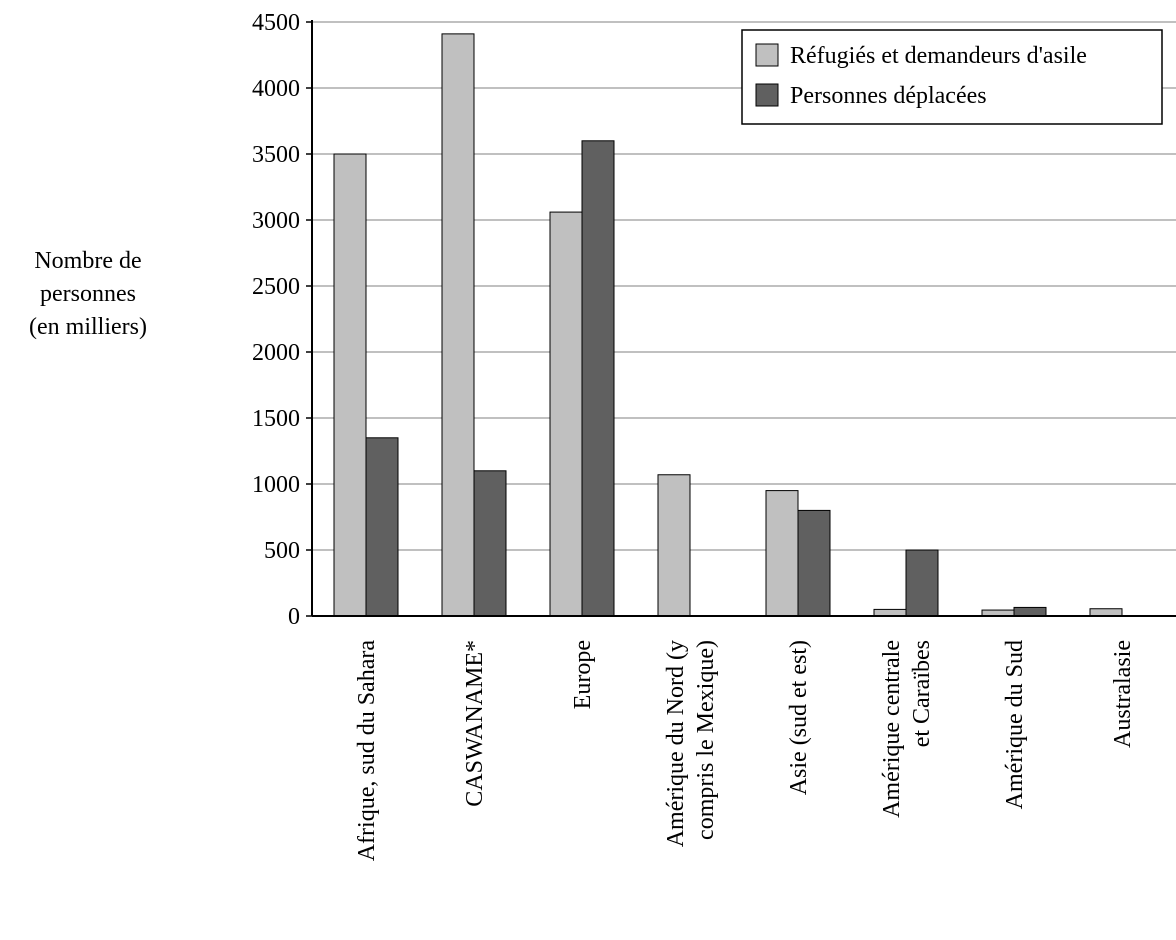 This screenshot has width=1176, height=940. What do you see at coordinates (907, 729) in the screenshot?
I see `x-category-label: Amérique centrale et Caraïbes` at bounding box center [907, 729].